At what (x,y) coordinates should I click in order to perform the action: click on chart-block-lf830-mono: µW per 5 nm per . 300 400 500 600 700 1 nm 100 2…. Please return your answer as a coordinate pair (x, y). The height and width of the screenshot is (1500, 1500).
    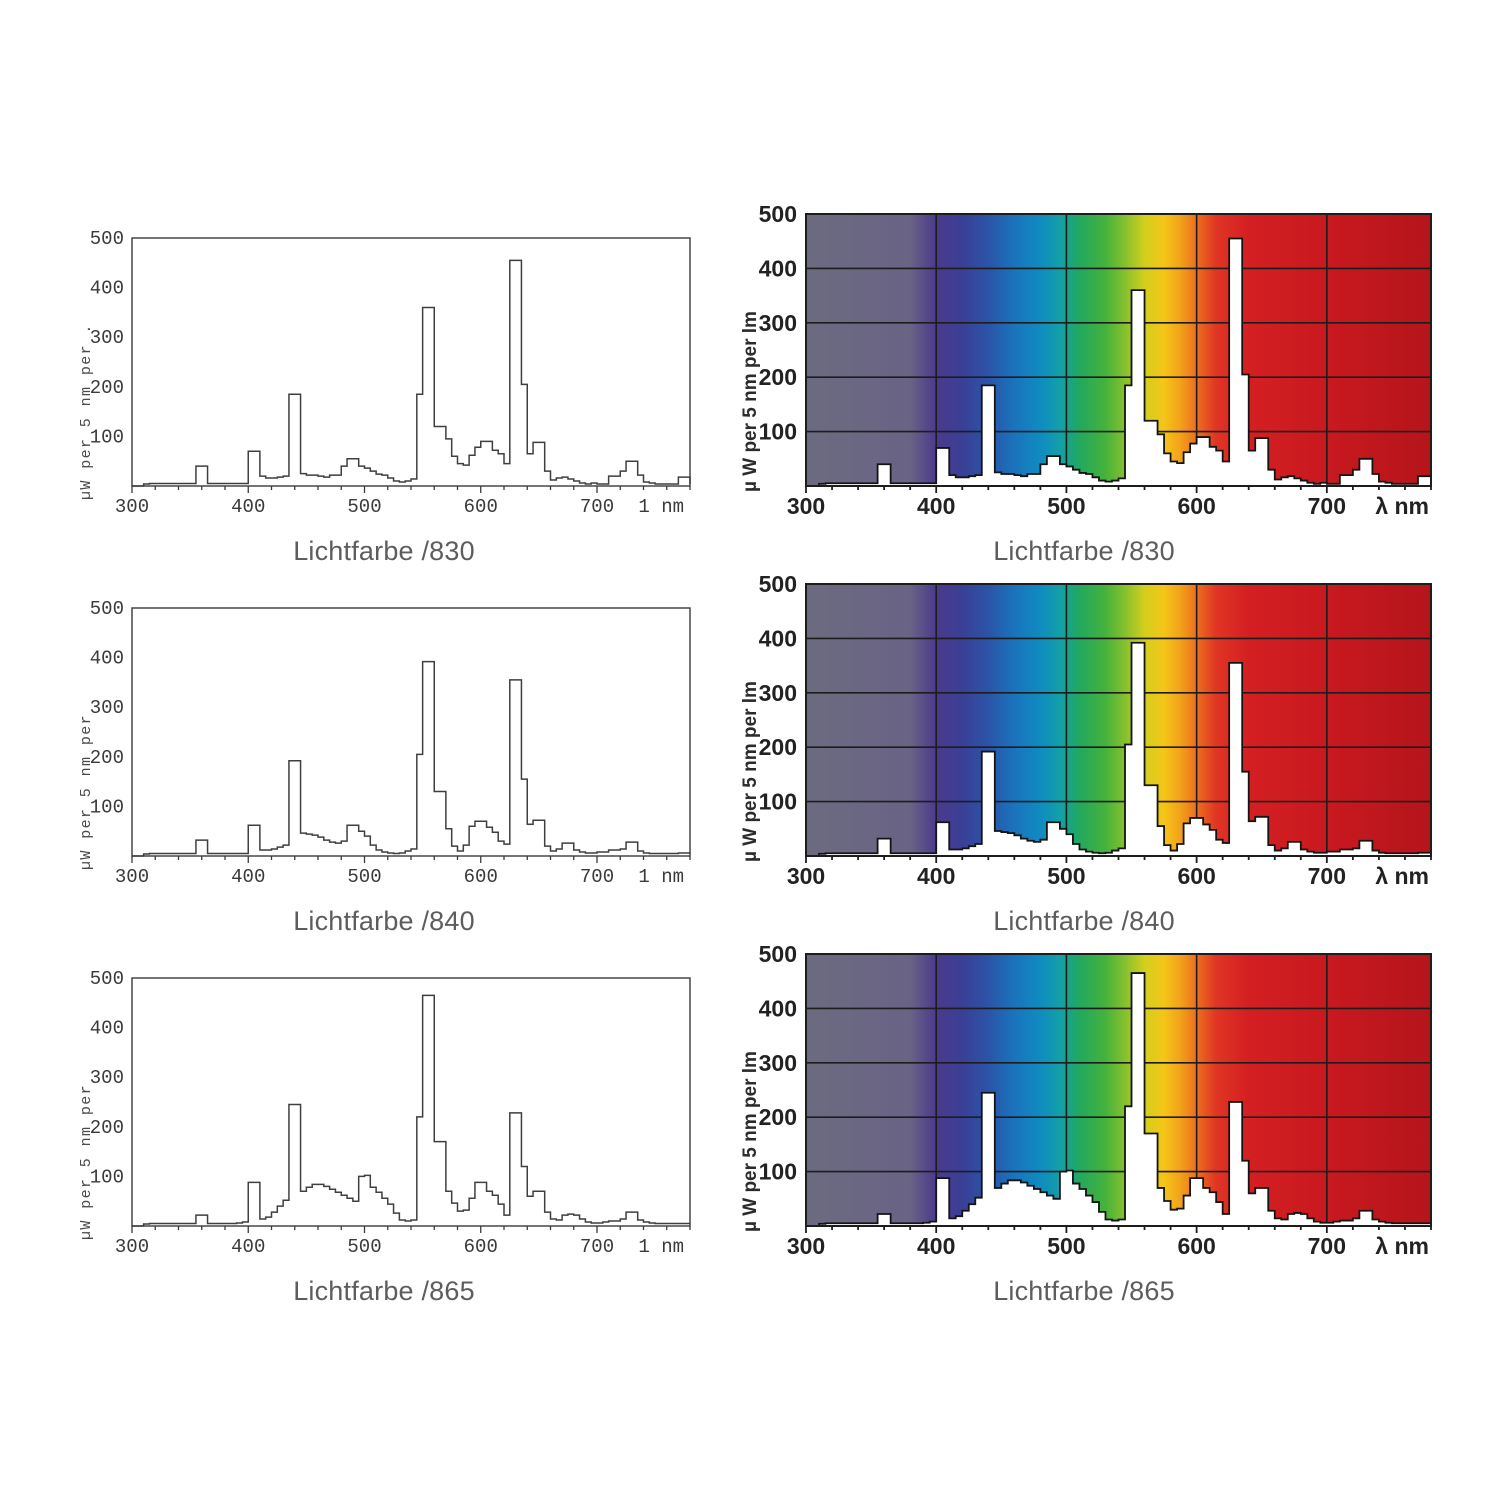
    Looking at the image, I should click on (384, 383).